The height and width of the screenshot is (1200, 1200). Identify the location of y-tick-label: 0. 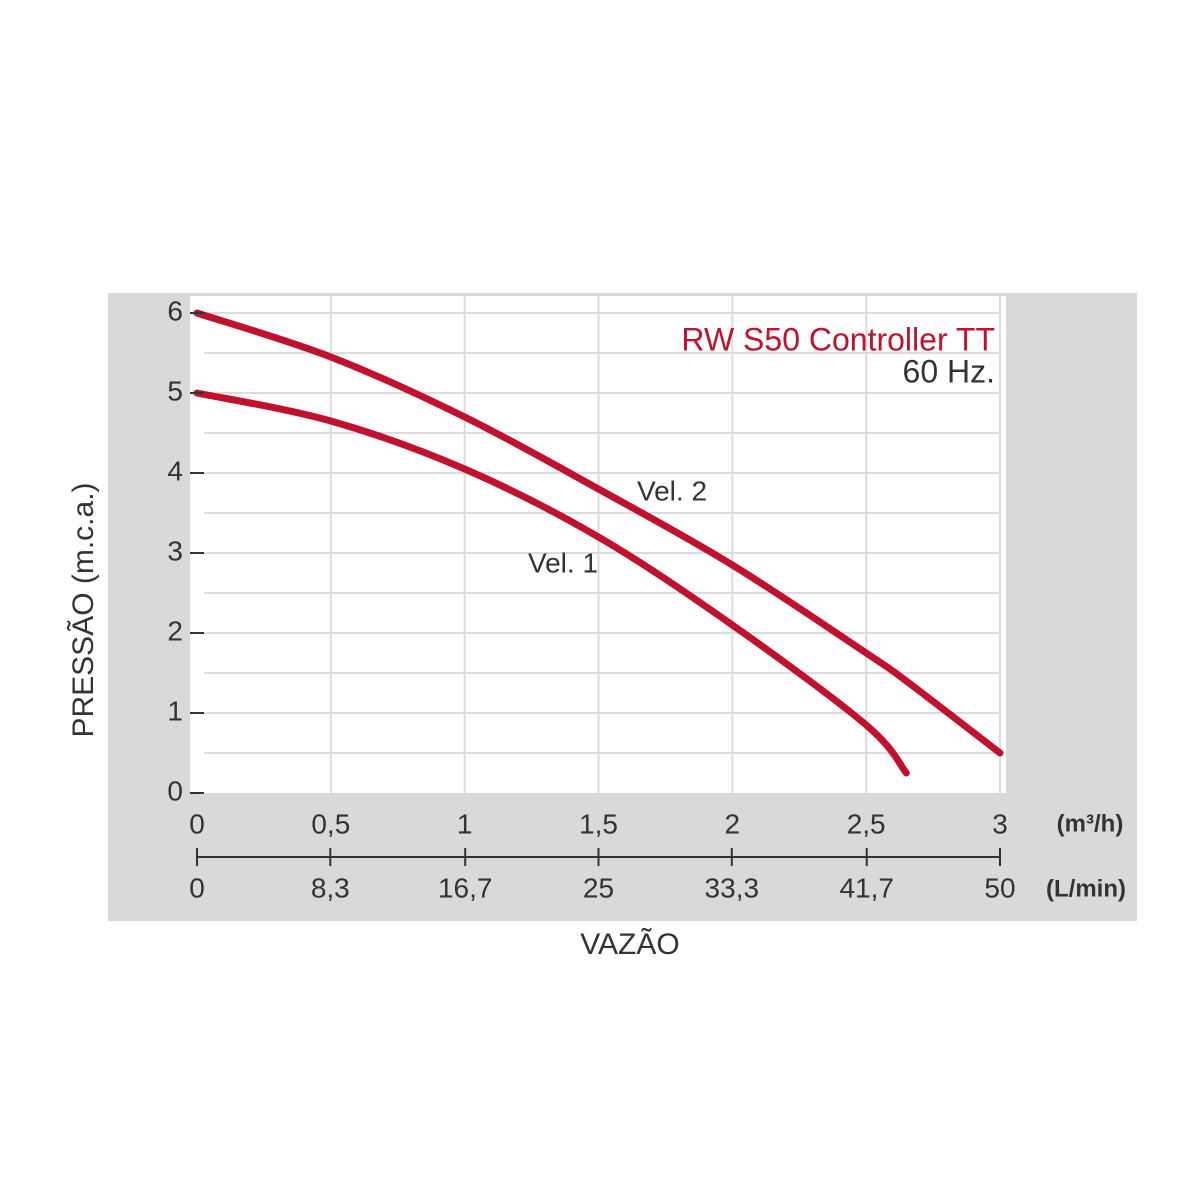
(175, 790).